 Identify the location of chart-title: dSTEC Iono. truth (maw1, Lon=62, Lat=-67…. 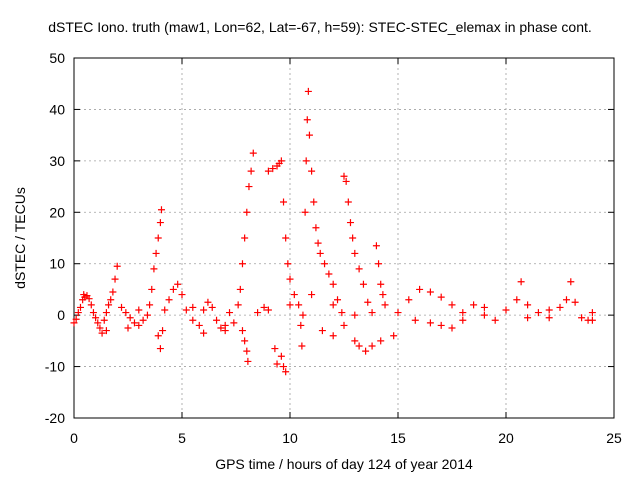
(320, 27).